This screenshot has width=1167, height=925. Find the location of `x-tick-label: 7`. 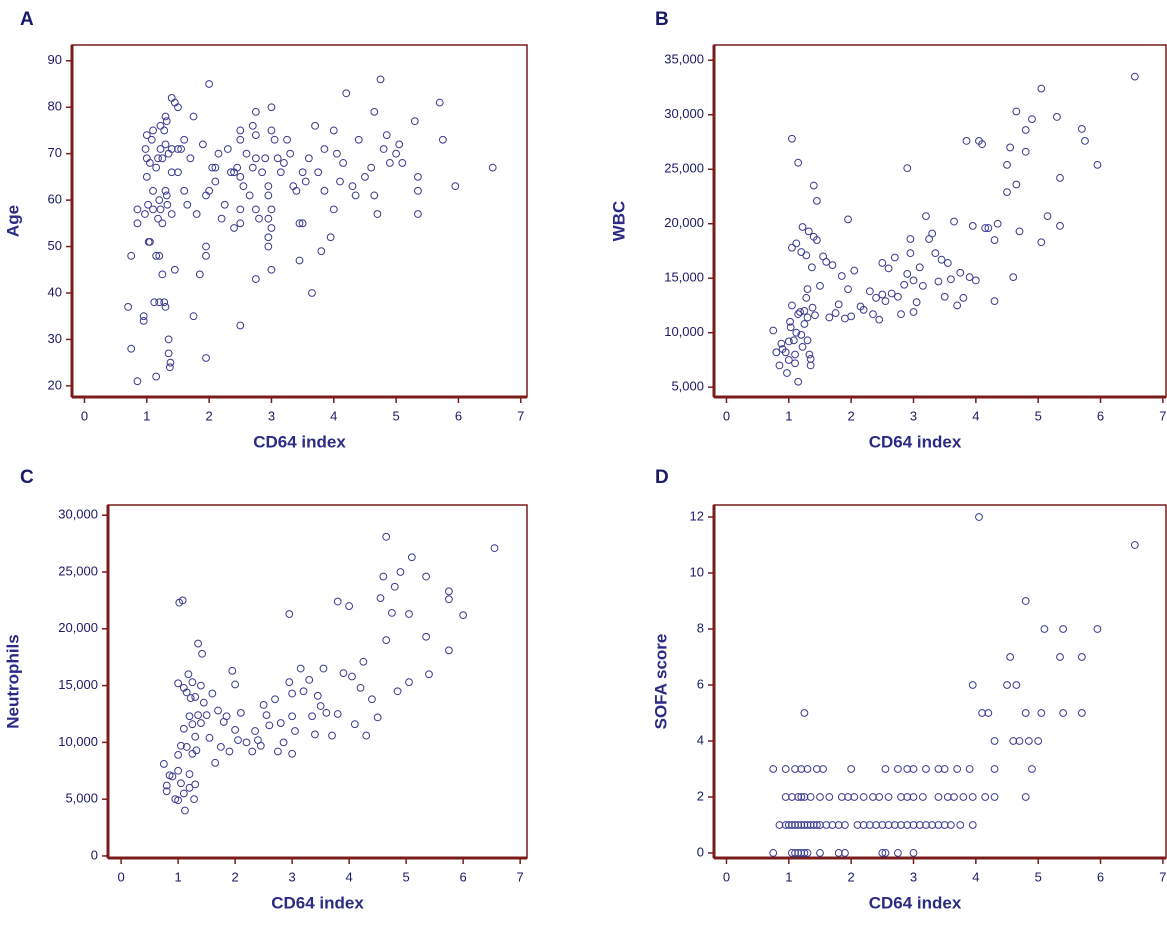

x-tick-label: 7 is located at coordinates (1162, 415).